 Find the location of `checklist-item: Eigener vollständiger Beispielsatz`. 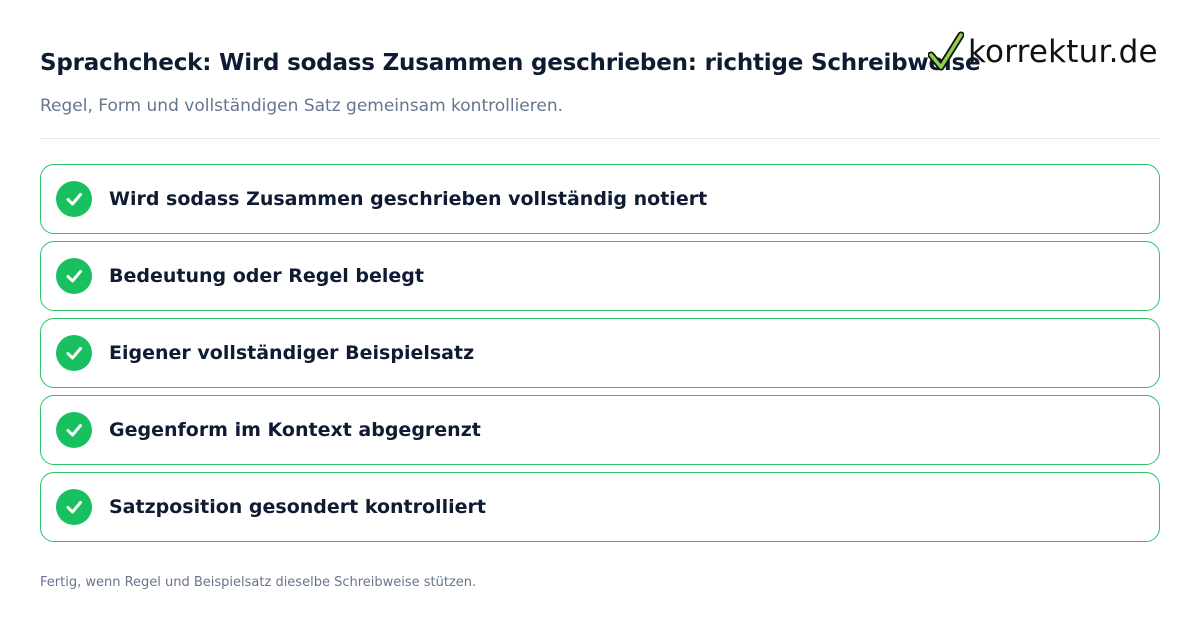

checklist-item: Eigener vollständiger Beispielsatz is located at coordinates (600, 353).